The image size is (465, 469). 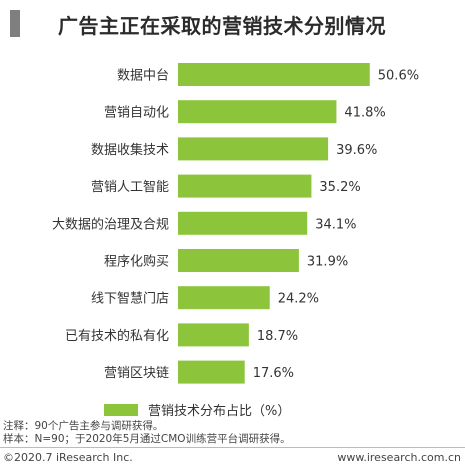 What do you see at coordinates (298, 299) in the screenshot?
I see `value-label: 24.2%` at bounding box center [298, 299].